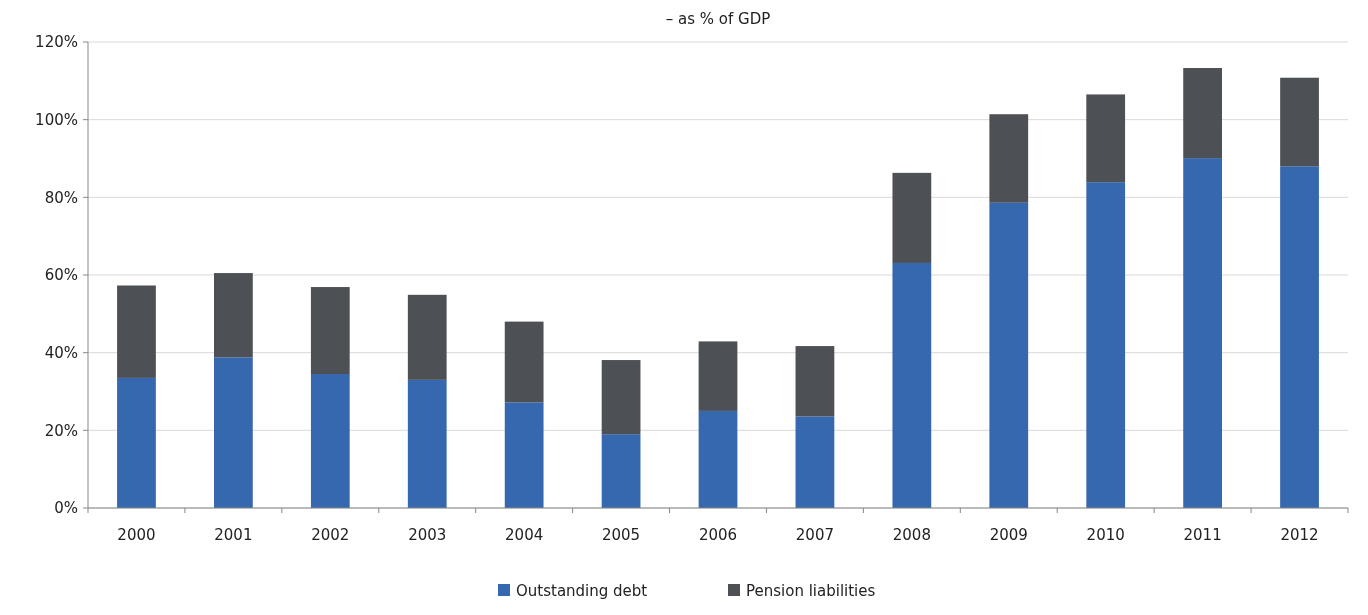 The width and height of the screenshot is (1368, 615). Describe the element at coordinates (1202, 535) in the screenshot. I see `x-tick-label: 2011` at that location.